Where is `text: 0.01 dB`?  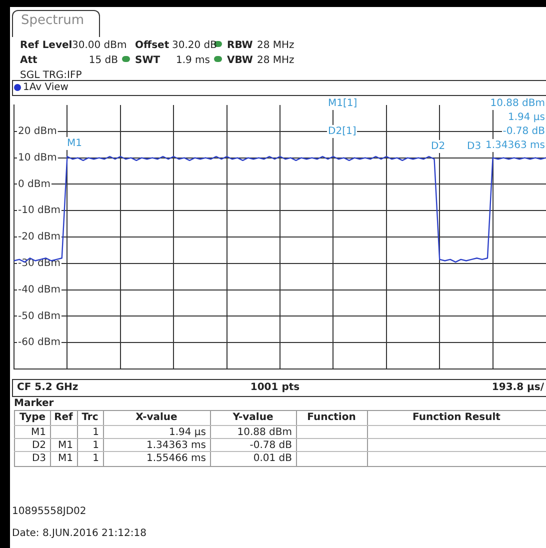
text: 0.01 dB is located at coordinates (272, 458).